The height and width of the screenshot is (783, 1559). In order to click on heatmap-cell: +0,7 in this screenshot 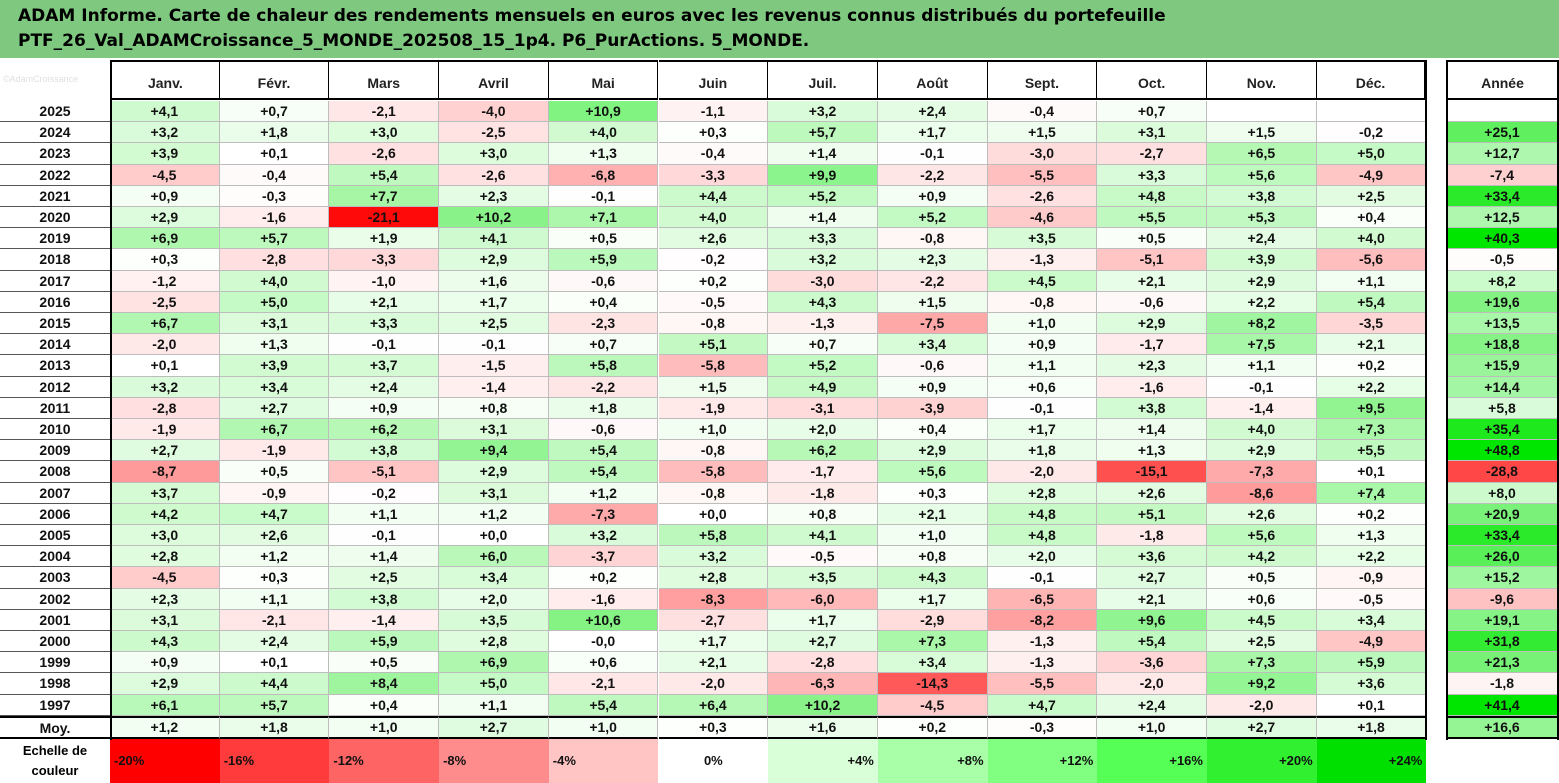, I will do `click(603, 345)`.